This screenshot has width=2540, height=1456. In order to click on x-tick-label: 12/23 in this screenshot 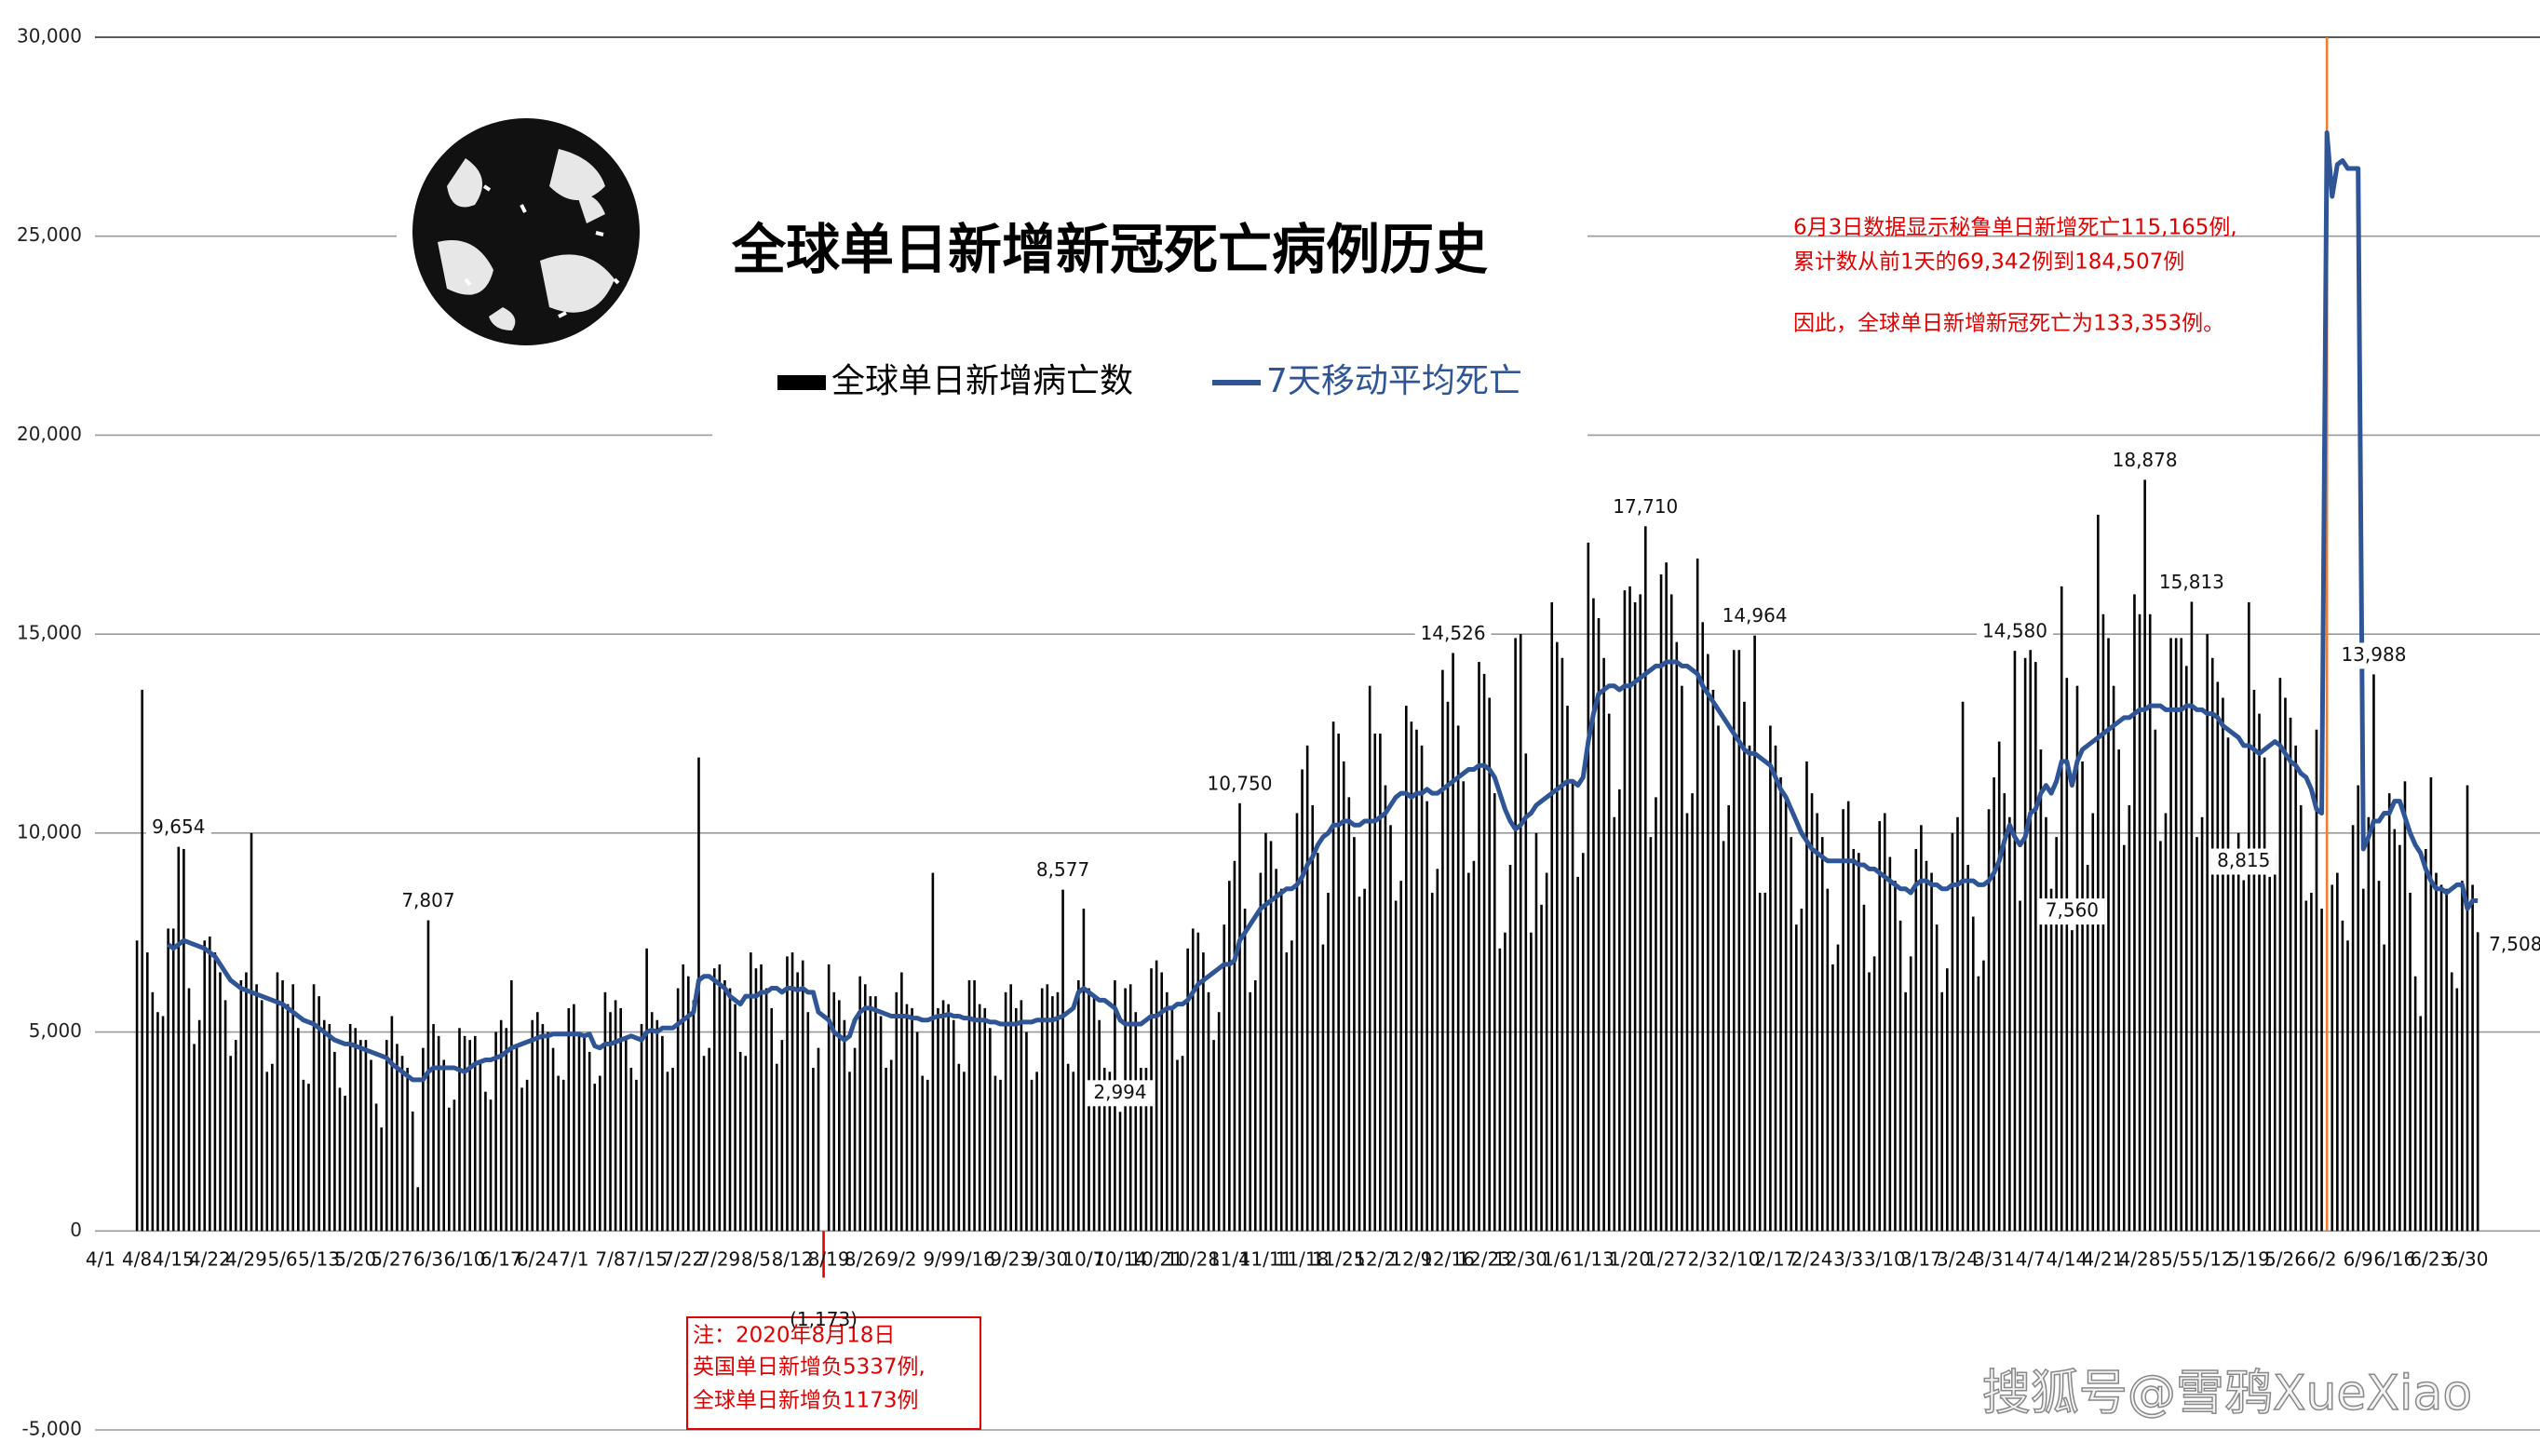, I will do `click(1484, 1259)`.